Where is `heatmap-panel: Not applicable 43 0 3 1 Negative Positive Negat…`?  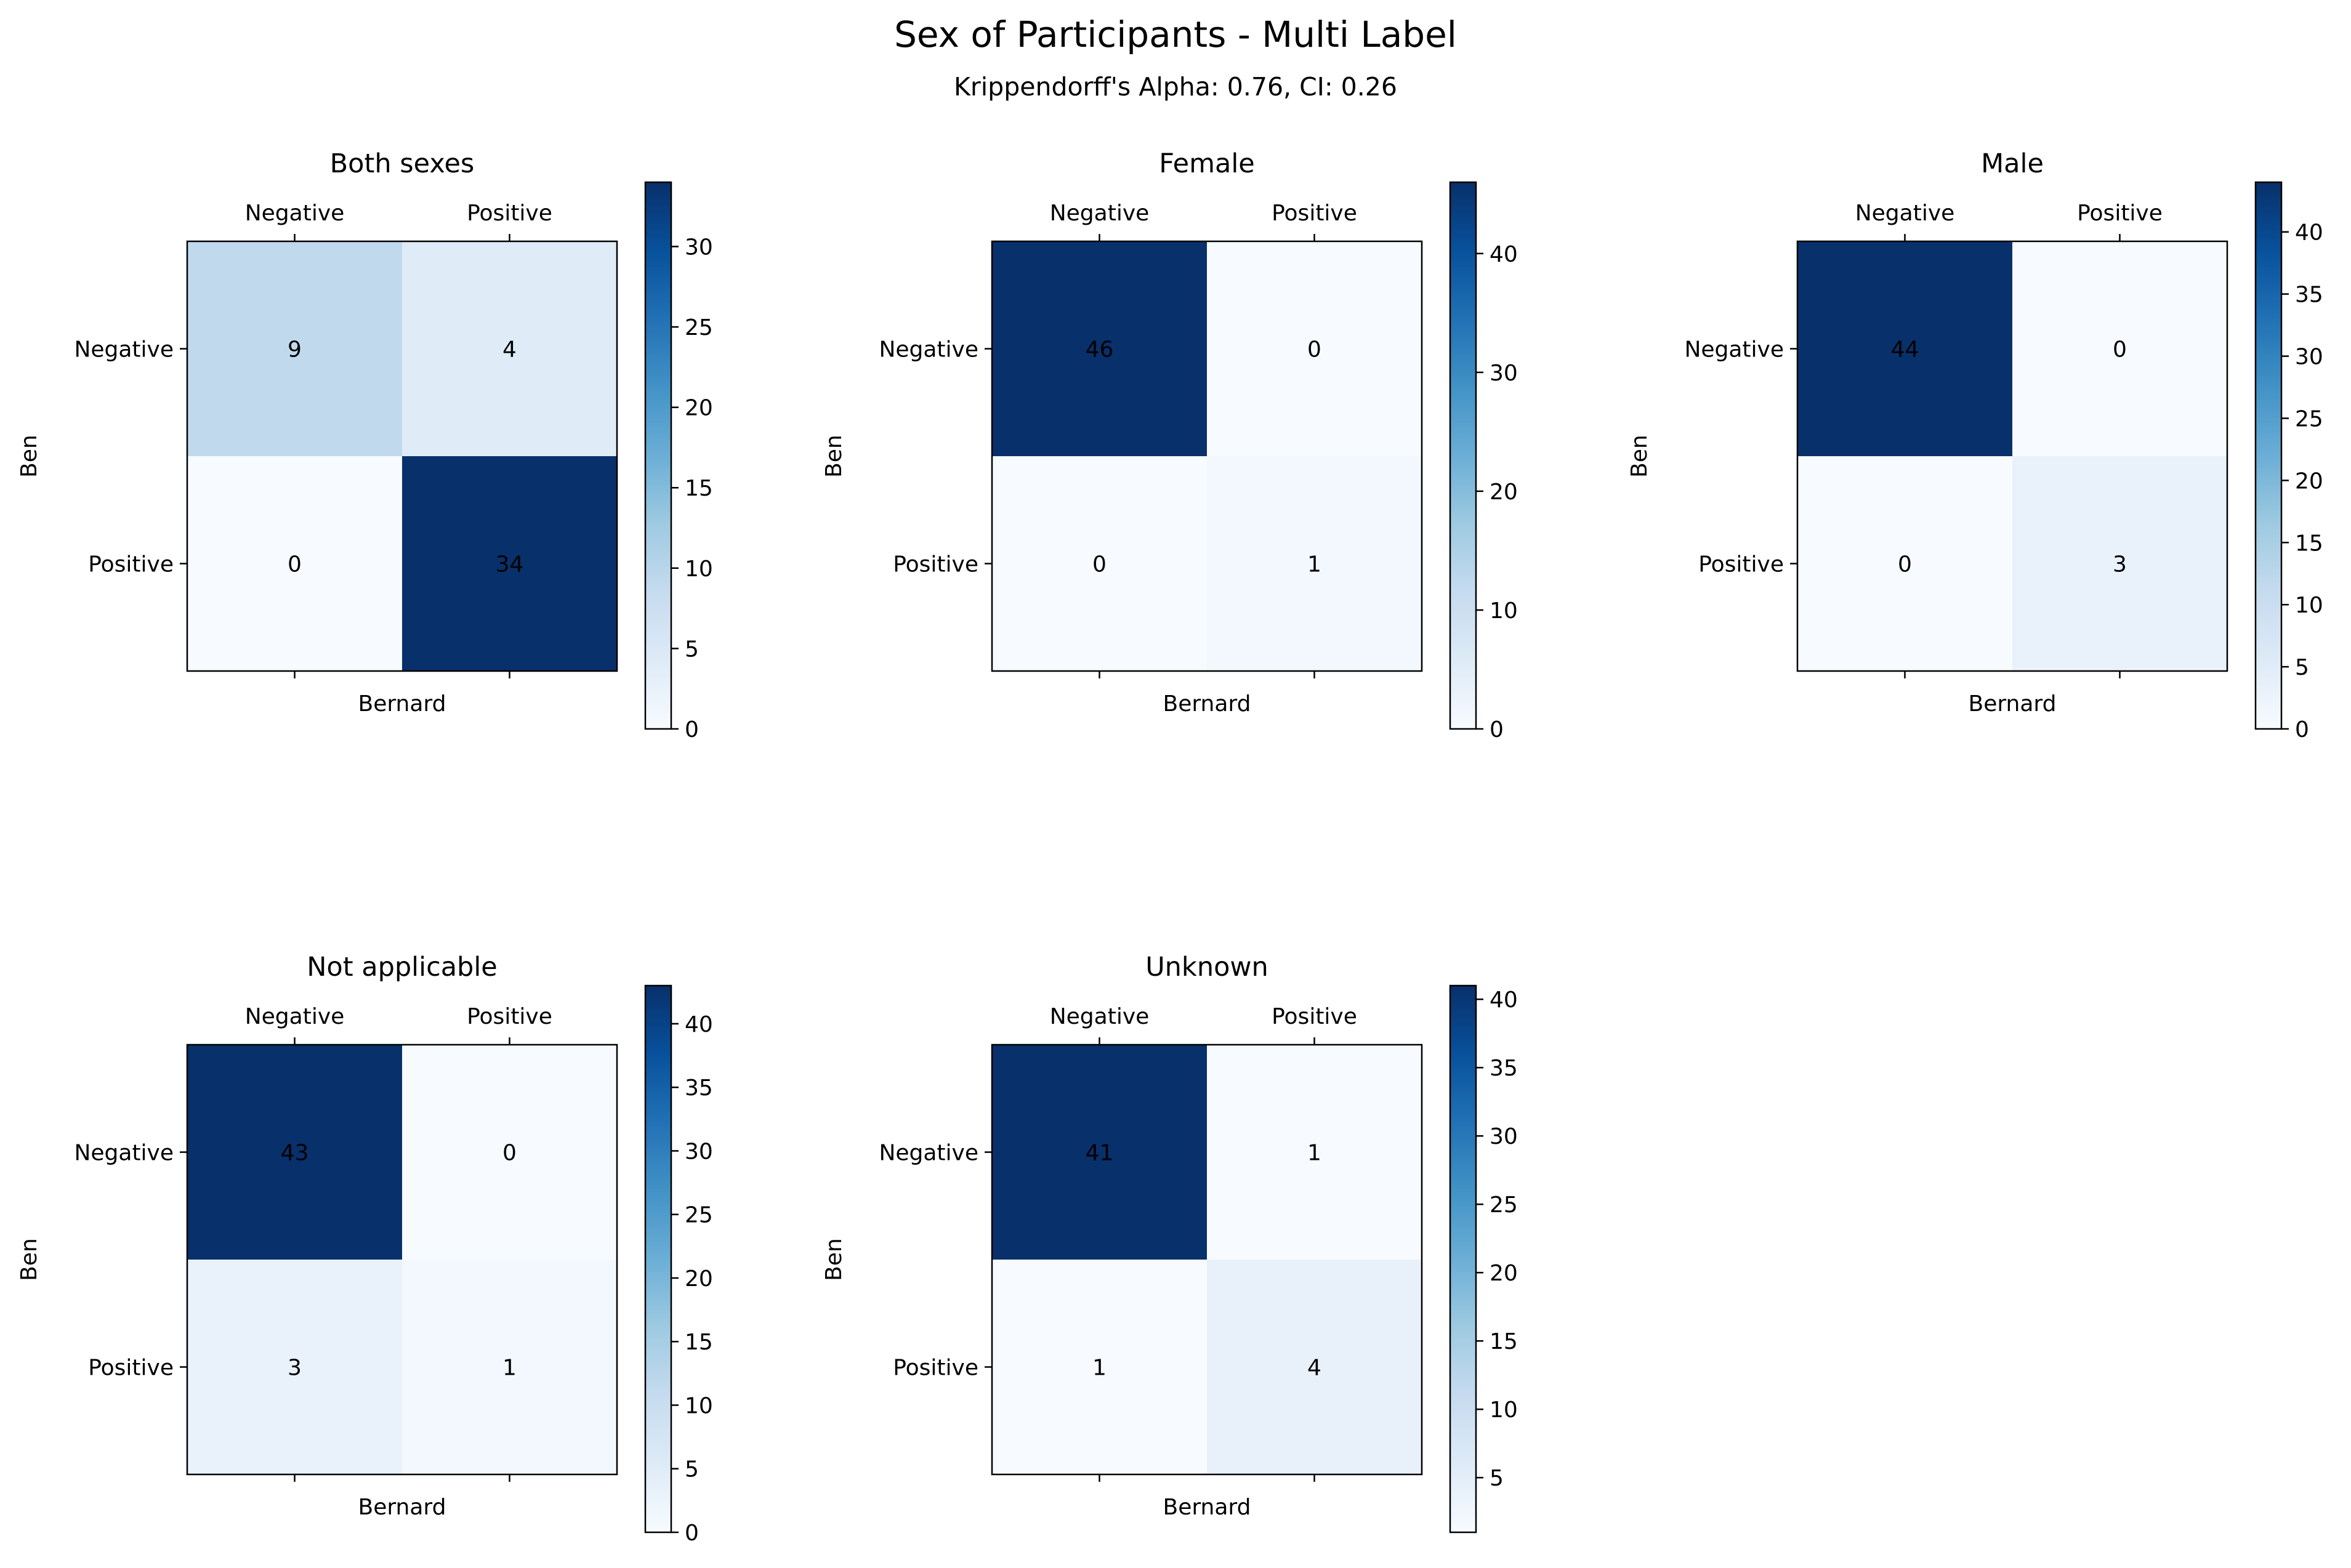
heatmap-panel: Not applicable 43 0 3 1 Negative Positive Negat… is located at coordinates (365, 1249).